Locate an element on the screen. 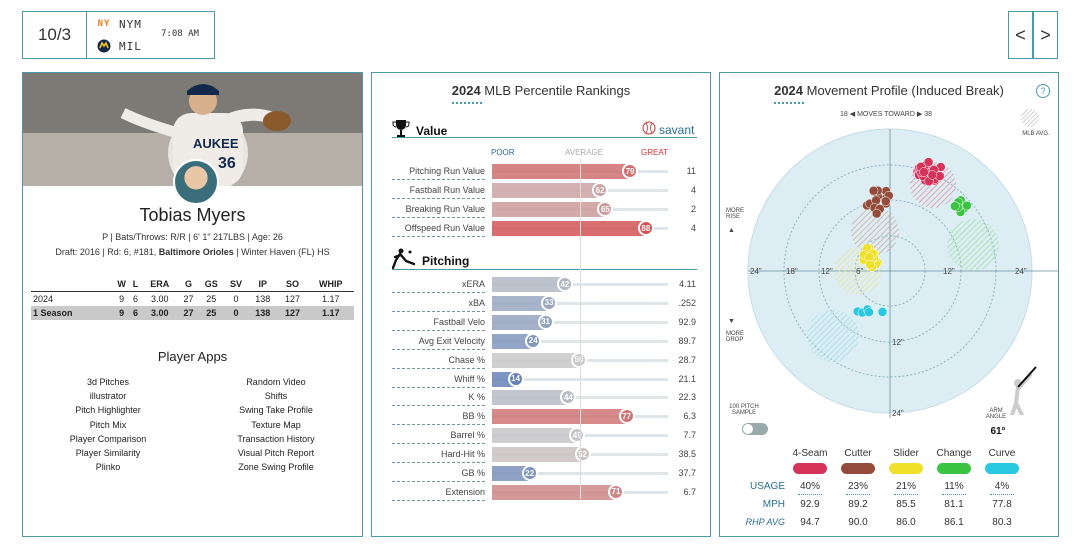 Image resolution: width=1080 pixels, height=553 pixels. percentile-row-label: Pitching Run Value is located at coordinates (447, 171).